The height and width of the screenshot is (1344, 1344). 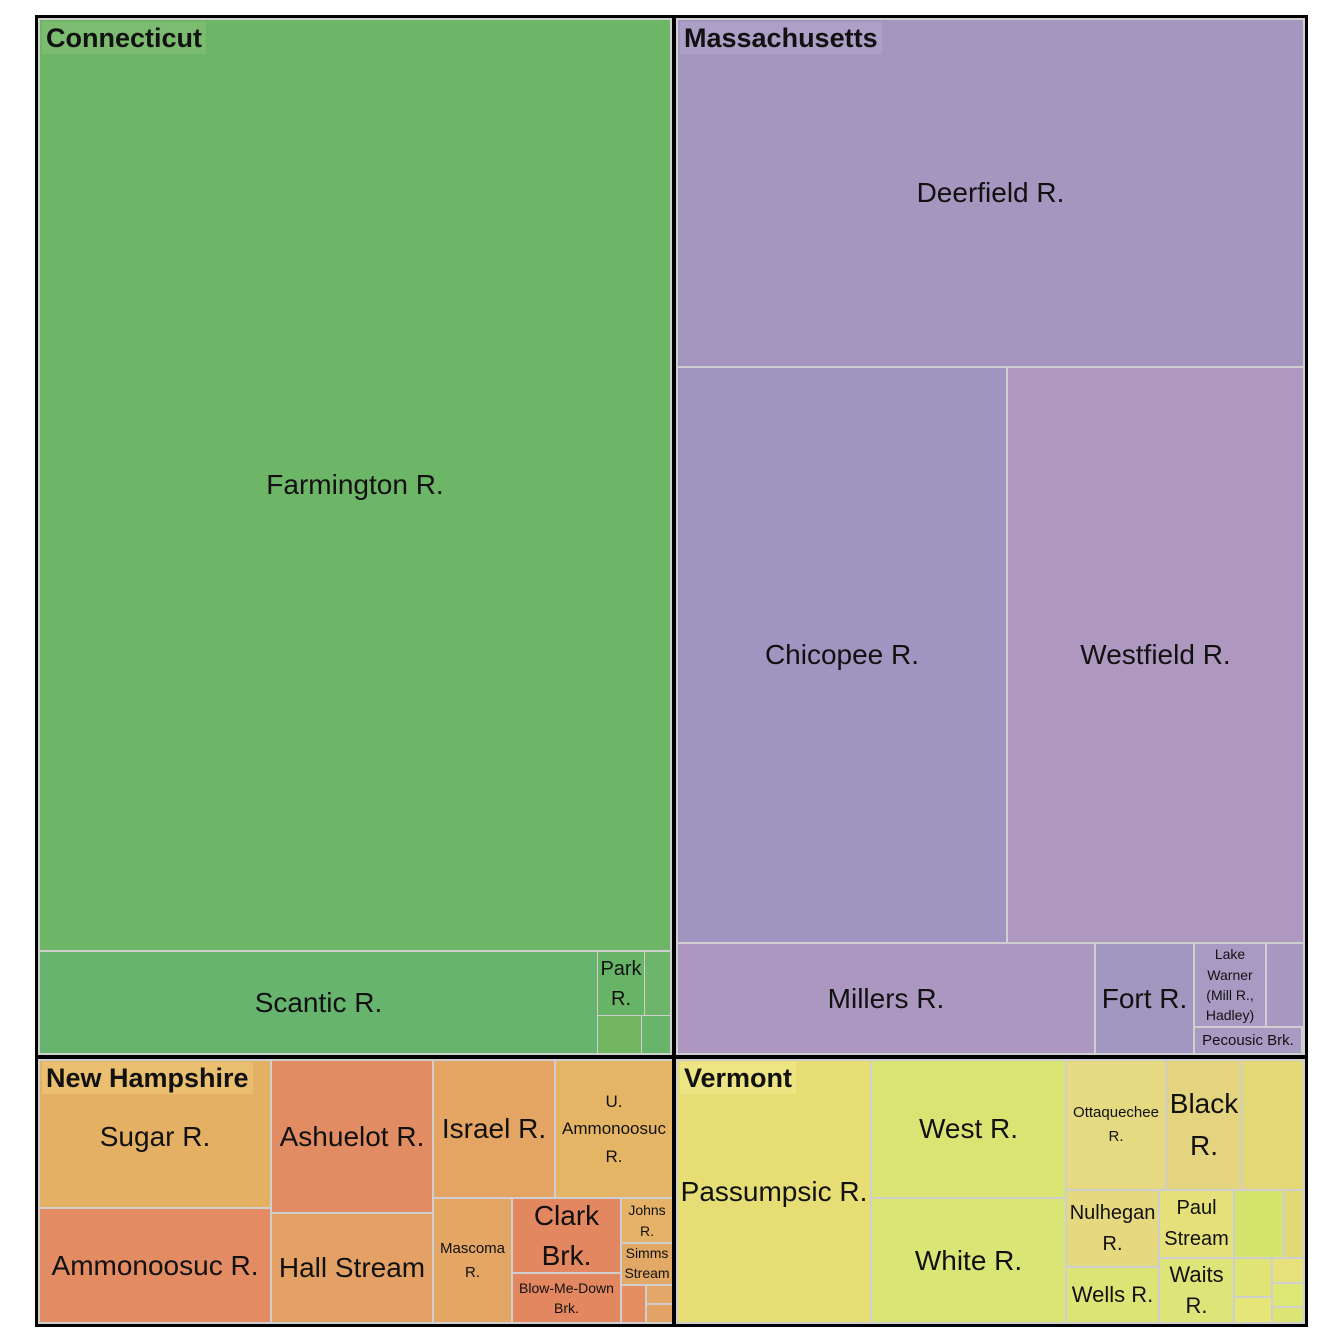 I want to click on cell: Hall Stream, so click(x=352, y=1268).